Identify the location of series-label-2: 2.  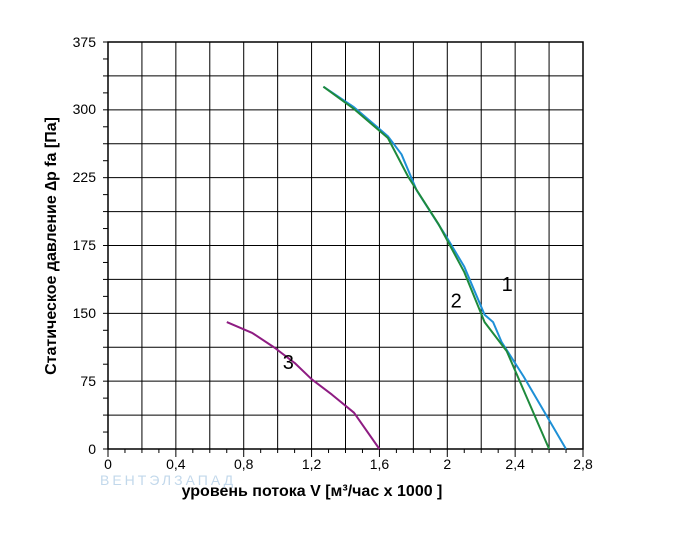
(456, 302).